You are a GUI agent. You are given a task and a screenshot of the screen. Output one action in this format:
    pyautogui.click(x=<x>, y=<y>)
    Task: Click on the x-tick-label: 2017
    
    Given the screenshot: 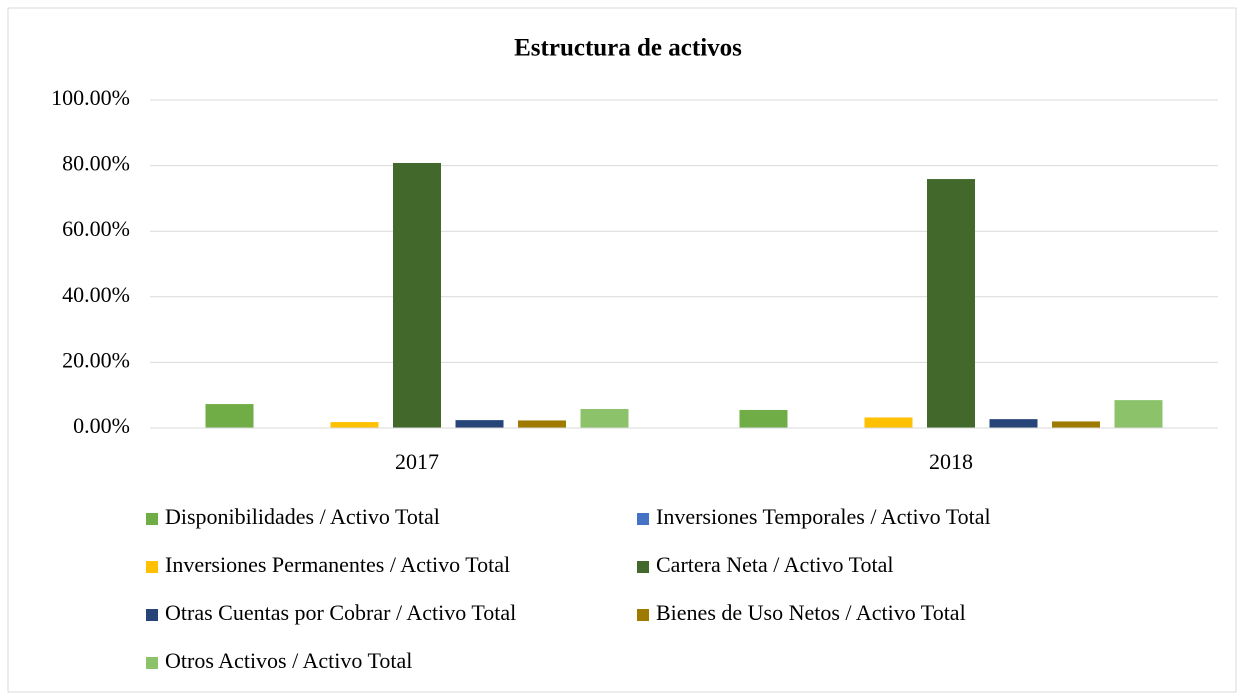 What is the action you would take?
    pyautogui.click(x=417, y=461)
    